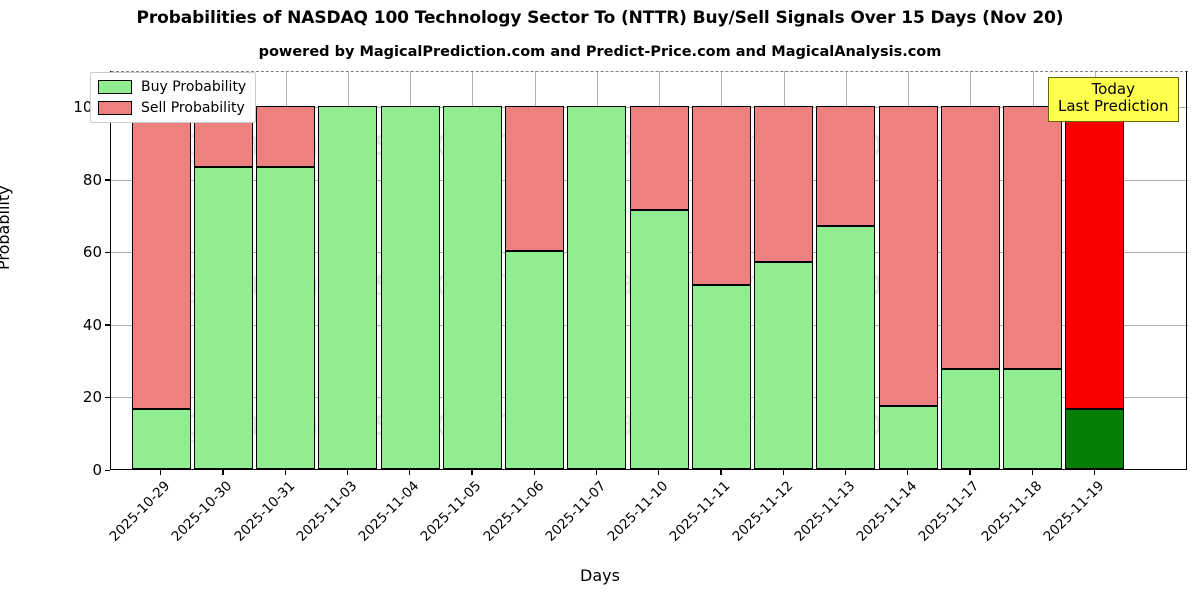 The image size is (1200, 600). Describe the element at coordinates (1113, 89) in the screenshot. I see `today-annotation-line1: Today` at that location.